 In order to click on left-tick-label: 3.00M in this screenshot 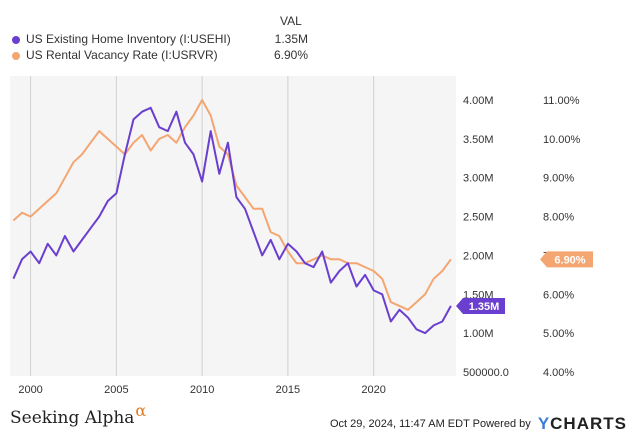, I will do `click(478, 179)`.